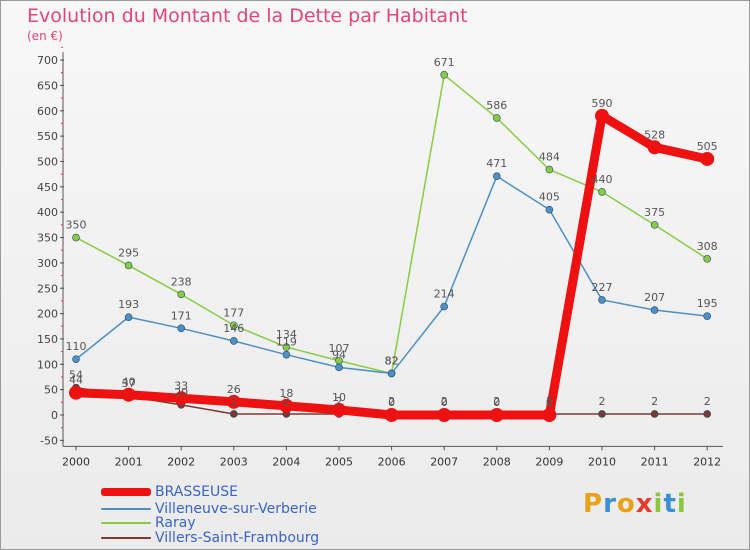 This screenshot has height=550, width=750. I want to click on legend-item-raray: Raray, so click(148, 523).